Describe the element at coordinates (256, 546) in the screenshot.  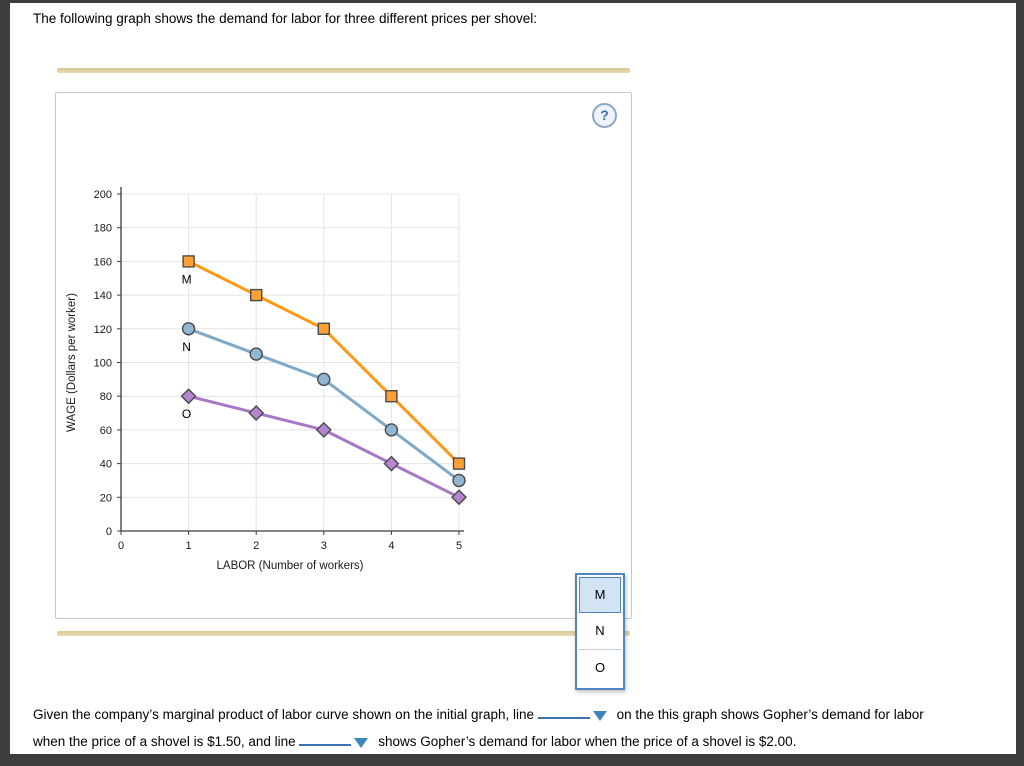
I see `svg-text: 2` at that location.